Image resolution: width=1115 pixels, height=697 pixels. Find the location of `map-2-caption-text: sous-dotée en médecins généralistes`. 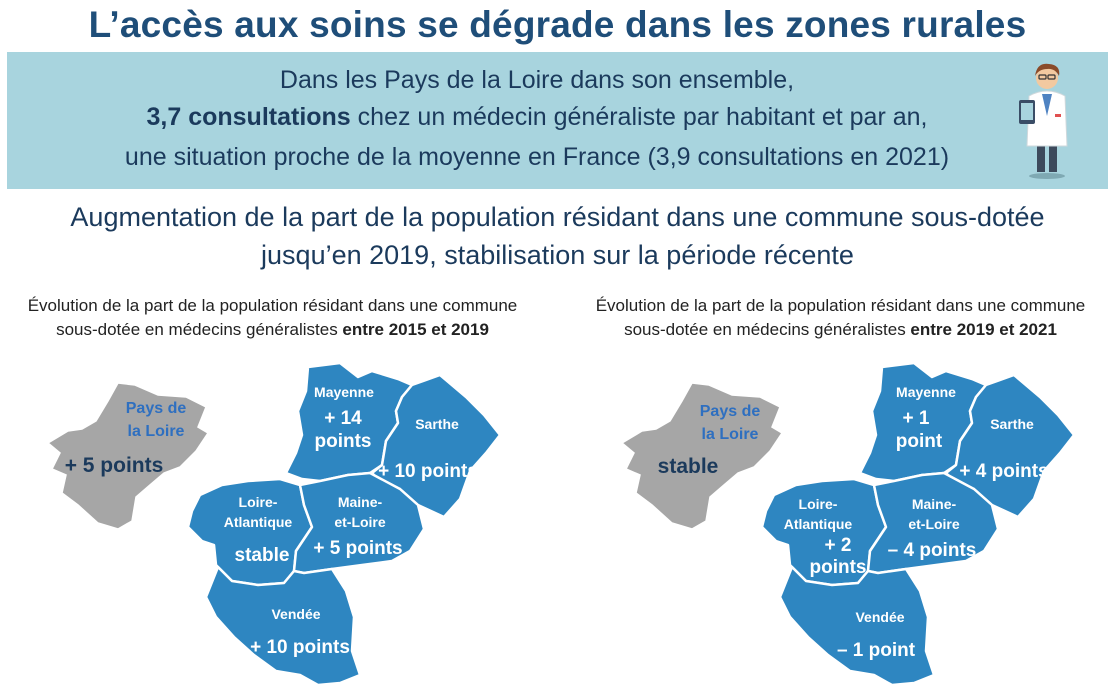

map-2-caption-text: sous-dotée en médecins généralistes is located at coordinates (767, 329).